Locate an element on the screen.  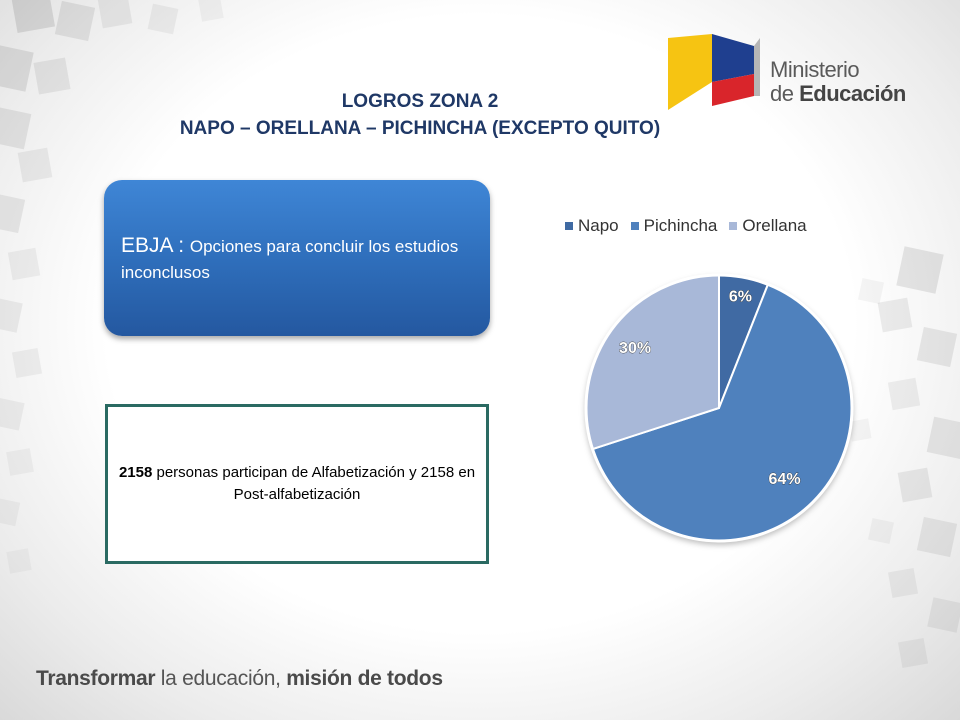
legend-swatch-napo is located at coordinates (569, 226).